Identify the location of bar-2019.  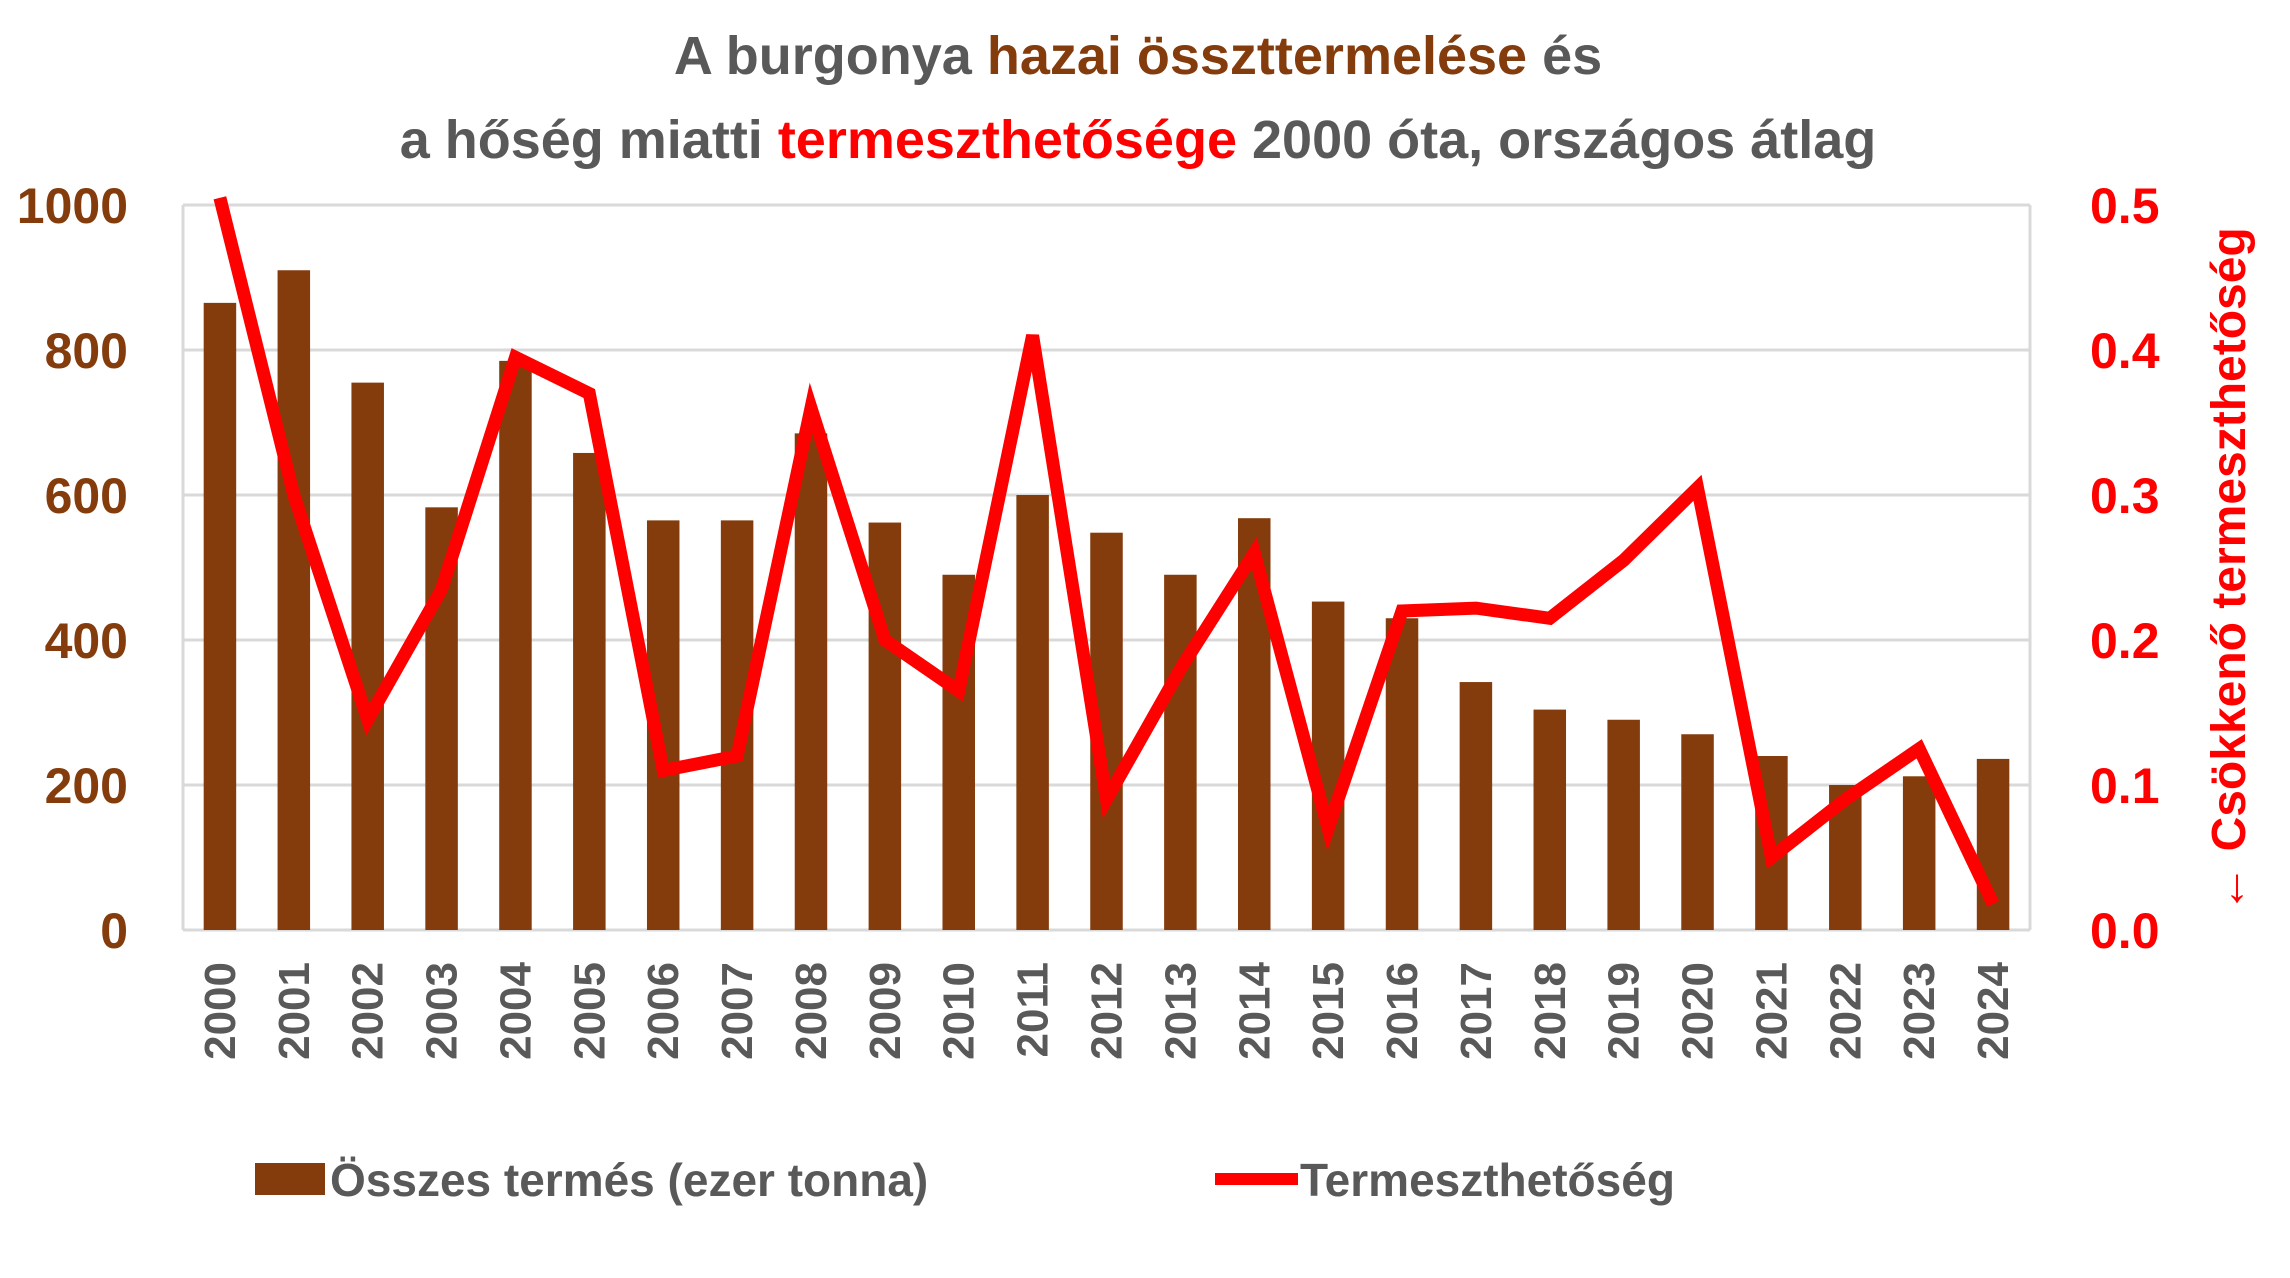
(1623, 824).